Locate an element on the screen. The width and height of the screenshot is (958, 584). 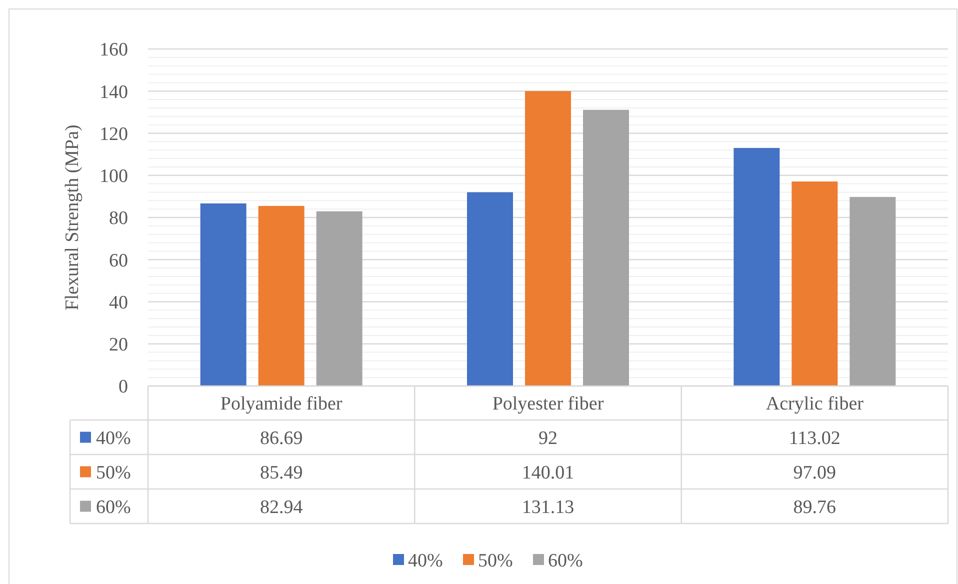
x-tick-label: Polyamide fiber is located at coordinates (281, 404).